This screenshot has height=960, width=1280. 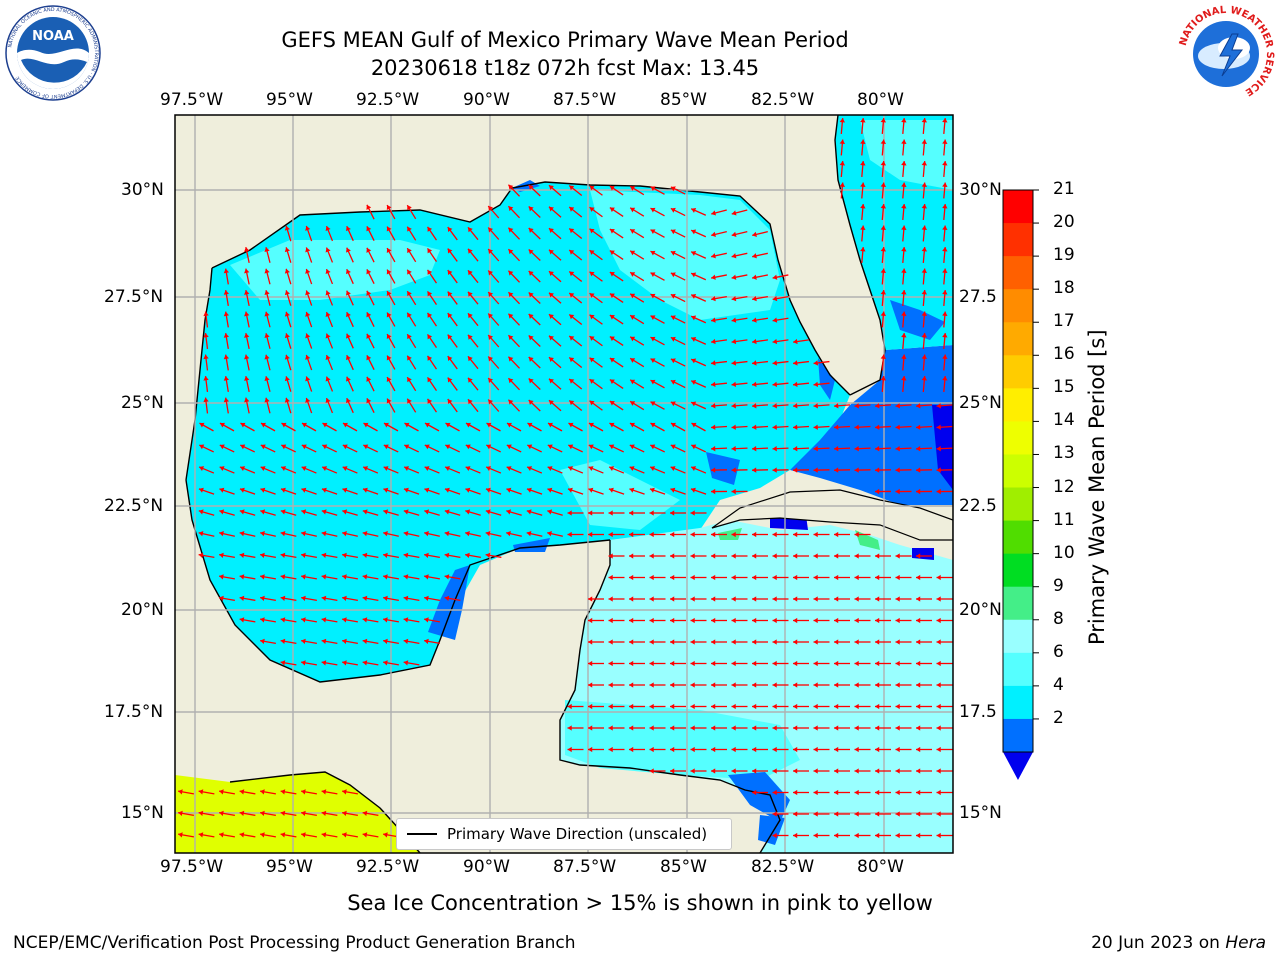 I want to click on colorbar-tick-label: 13, so click(x=1064, y=453).